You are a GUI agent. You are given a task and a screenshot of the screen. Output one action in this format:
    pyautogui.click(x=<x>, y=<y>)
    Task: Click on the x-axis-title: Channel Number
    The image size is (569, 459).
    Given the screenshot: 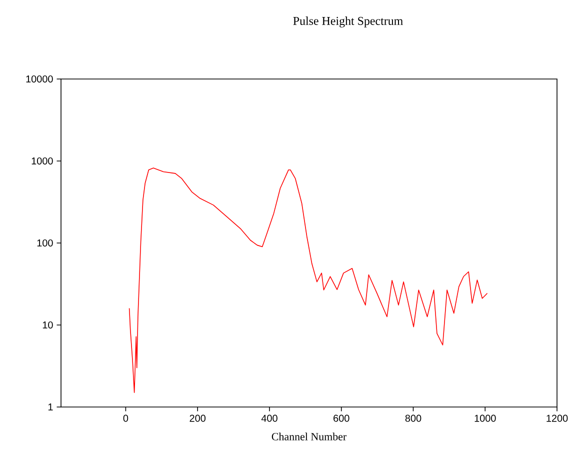 What is the action you would take?
    pyautogui.click(x=309, y=436)
    